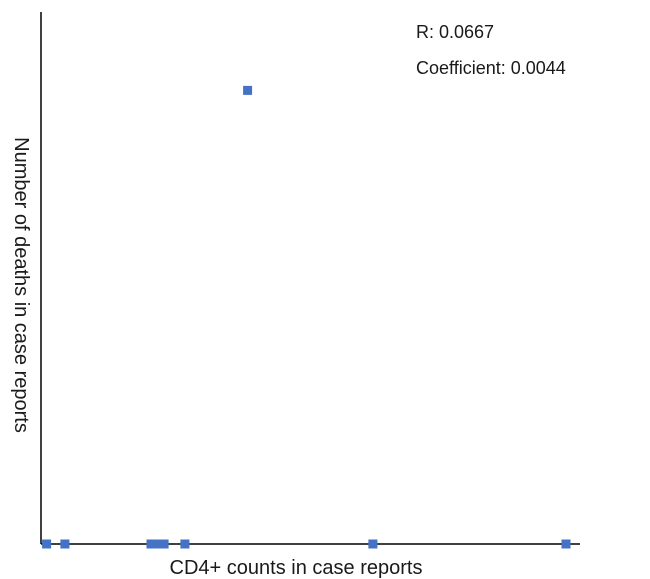 The height and width of the screenshot is (579, 650). I want to click on coefficient-annotation: Coefficient: 0.0044, so click(491, 68).